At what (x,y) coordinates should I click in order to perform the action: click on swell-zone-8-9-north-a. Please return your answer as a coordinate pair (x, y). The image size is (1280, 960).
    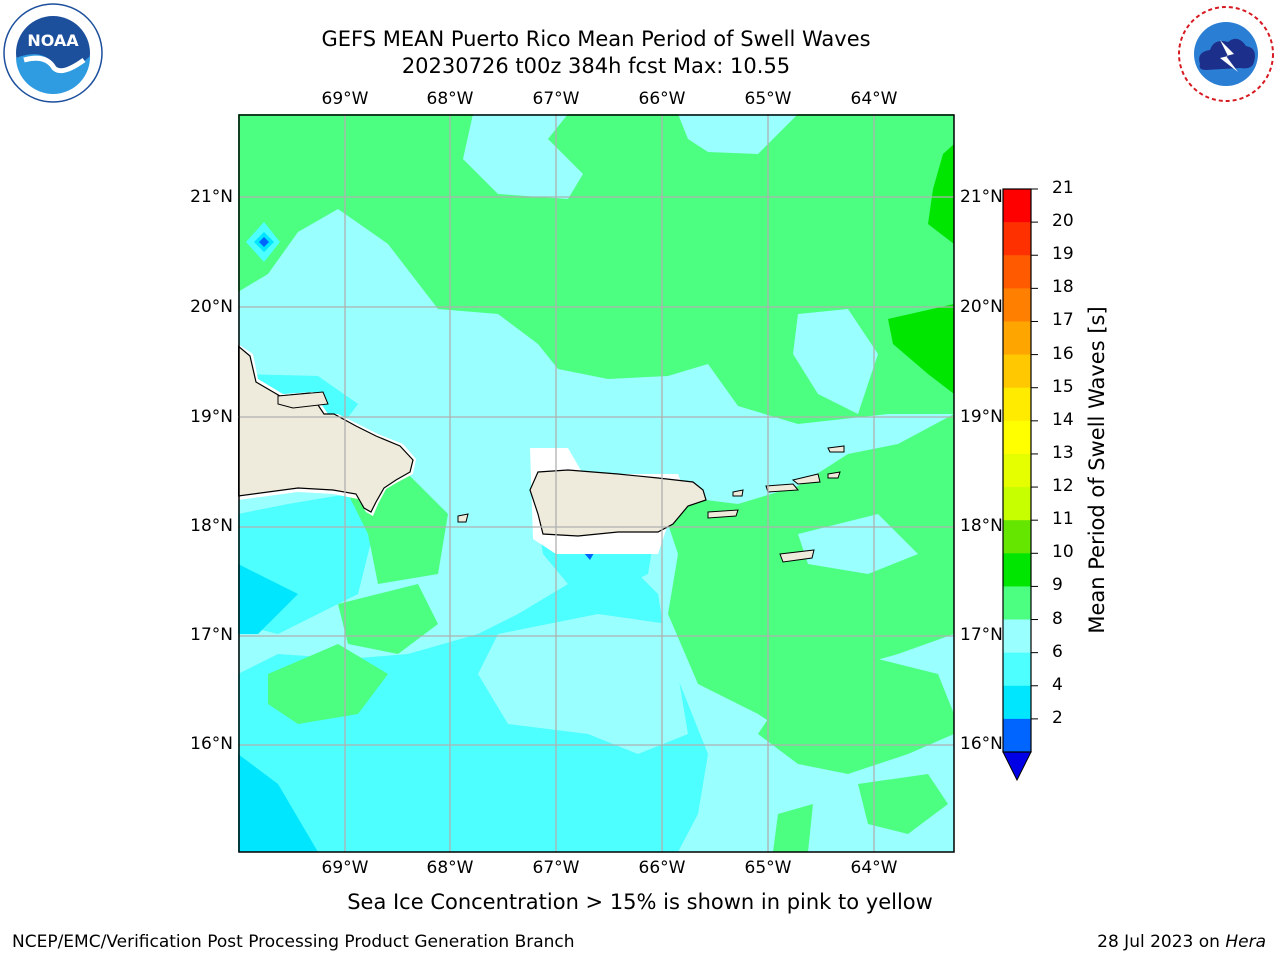
    Looking at the image, I should click on (523, 156).